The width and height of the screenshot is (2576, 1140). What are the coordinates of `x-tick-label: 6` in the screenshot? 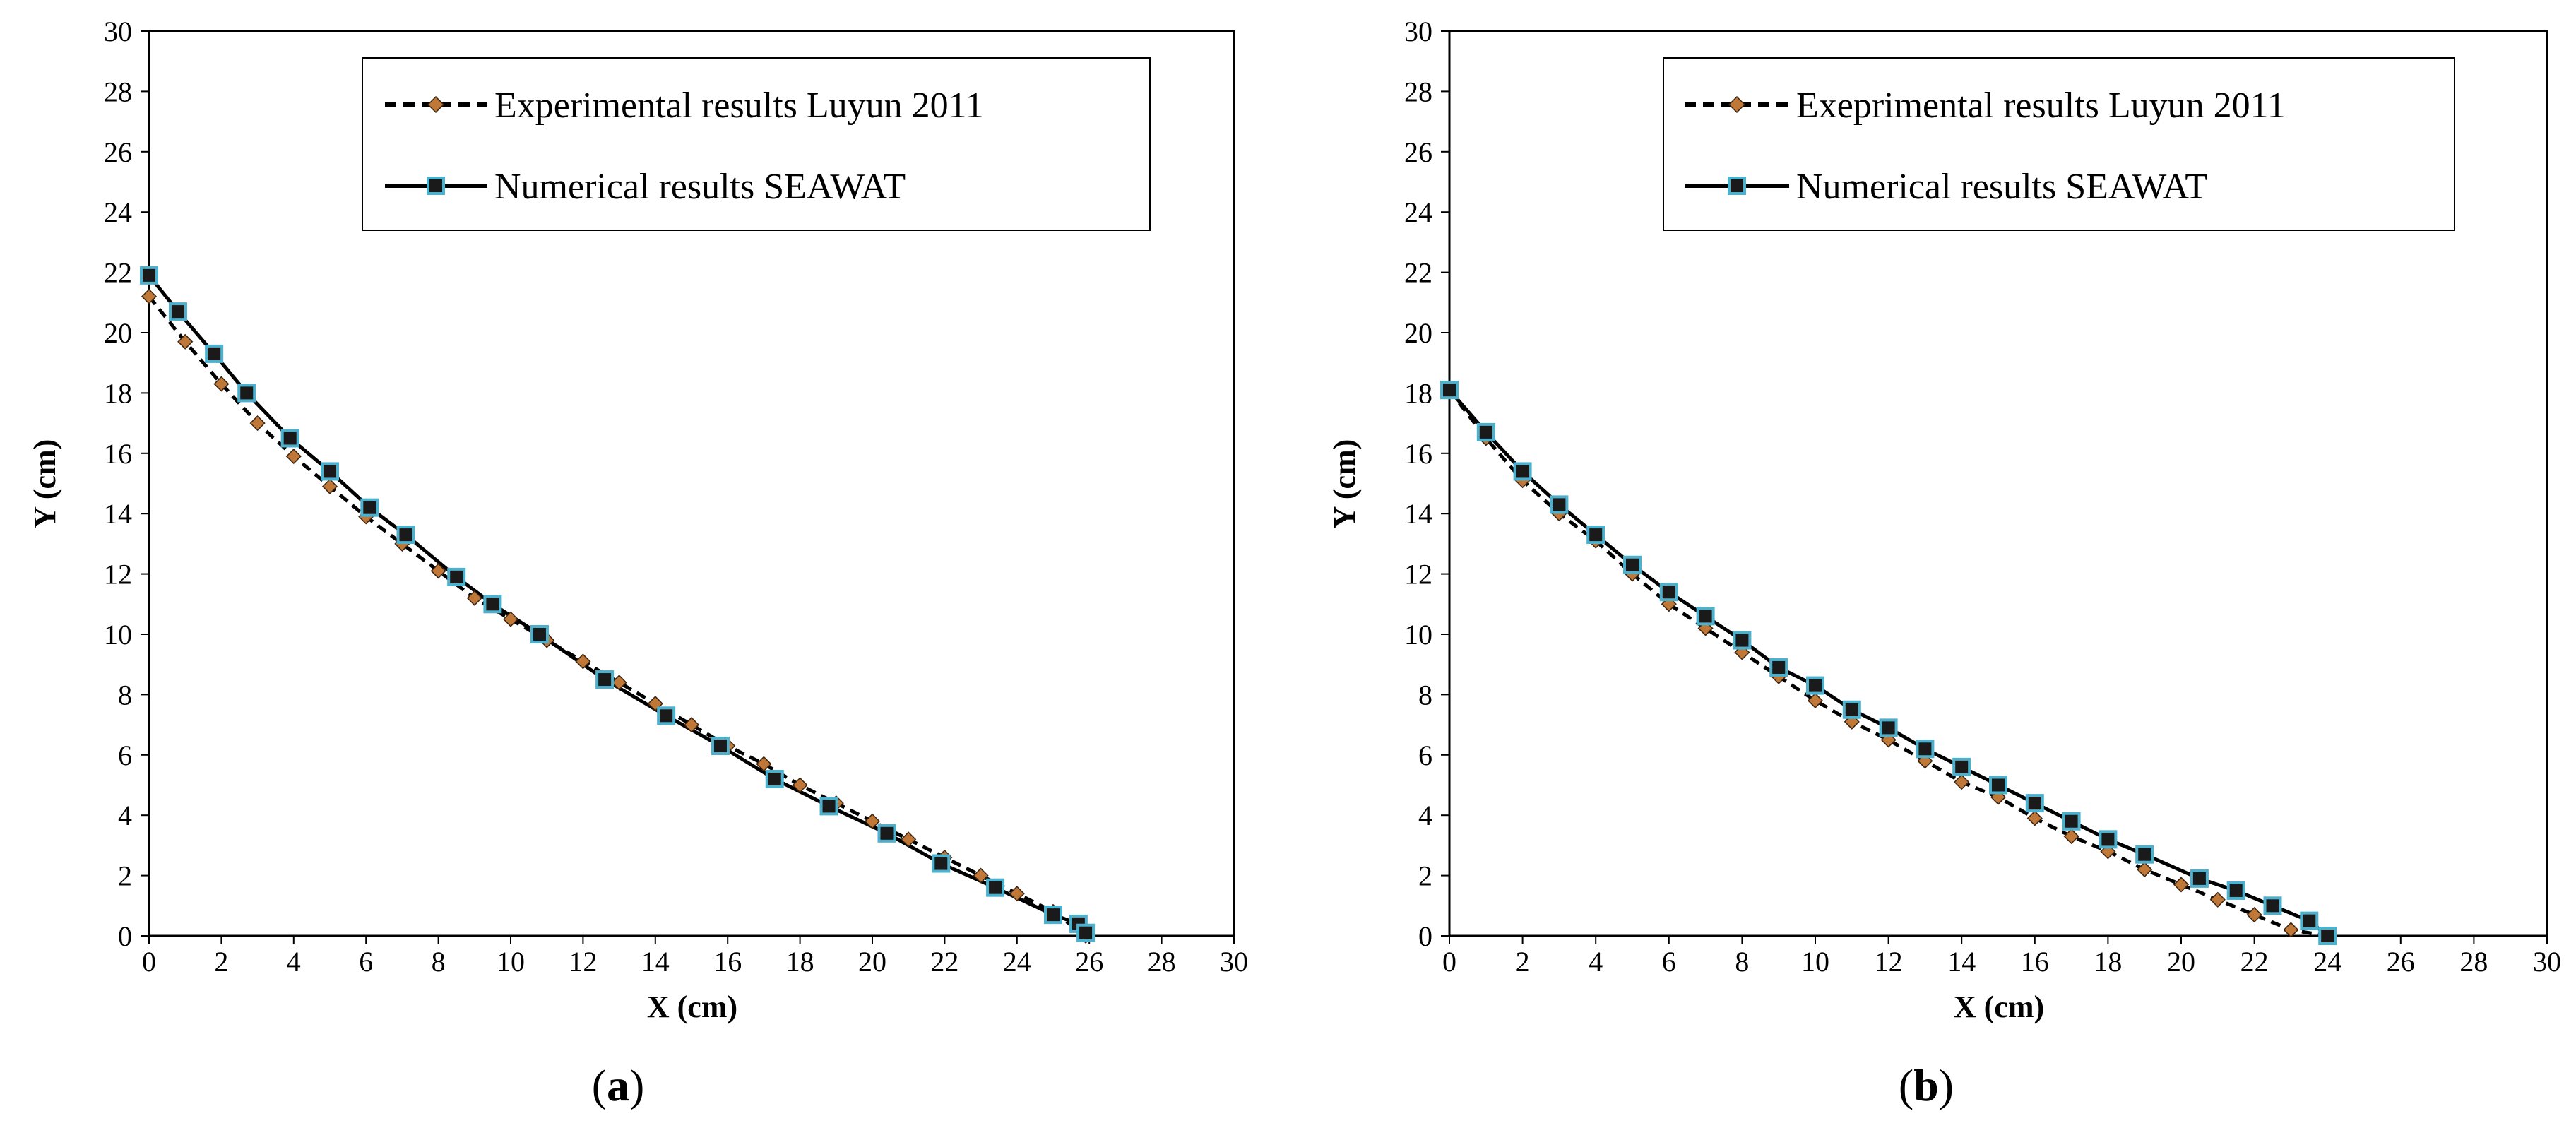 It's located at (366, 962).